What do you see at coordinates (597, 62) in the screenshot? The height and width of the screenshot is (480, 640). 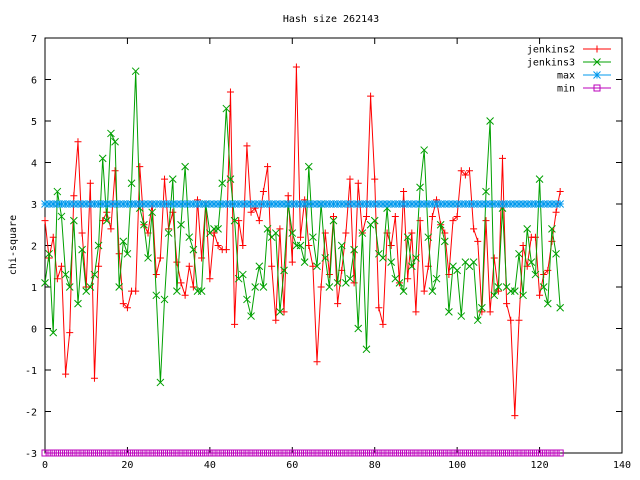 I see `legend-marker-jenkins3` at bounding box center [597, 62].